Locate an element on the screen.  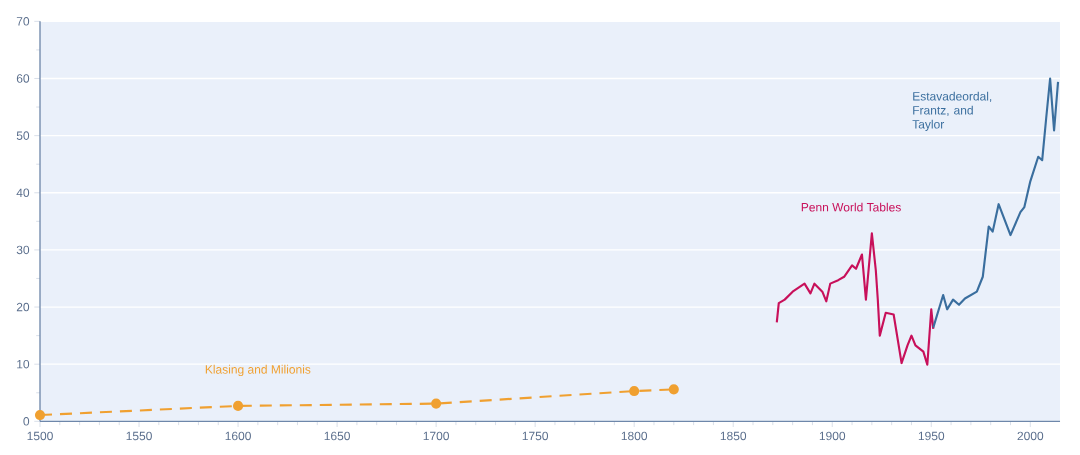
x-tick-label: 1850 is located at coordinates (733, 436).